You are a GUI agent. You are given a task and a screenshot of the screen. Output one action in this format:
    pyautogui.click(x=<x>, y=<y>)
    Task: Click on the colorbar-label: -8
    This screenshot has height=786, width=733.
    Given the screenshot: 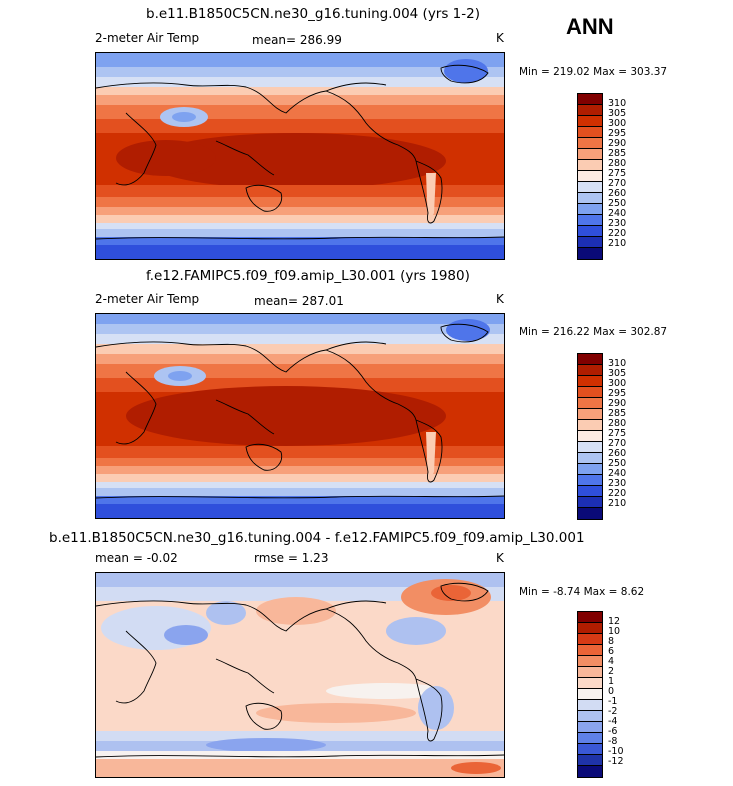 What is the action you would take?
    pyautogui.click(x=613, y=741)
    